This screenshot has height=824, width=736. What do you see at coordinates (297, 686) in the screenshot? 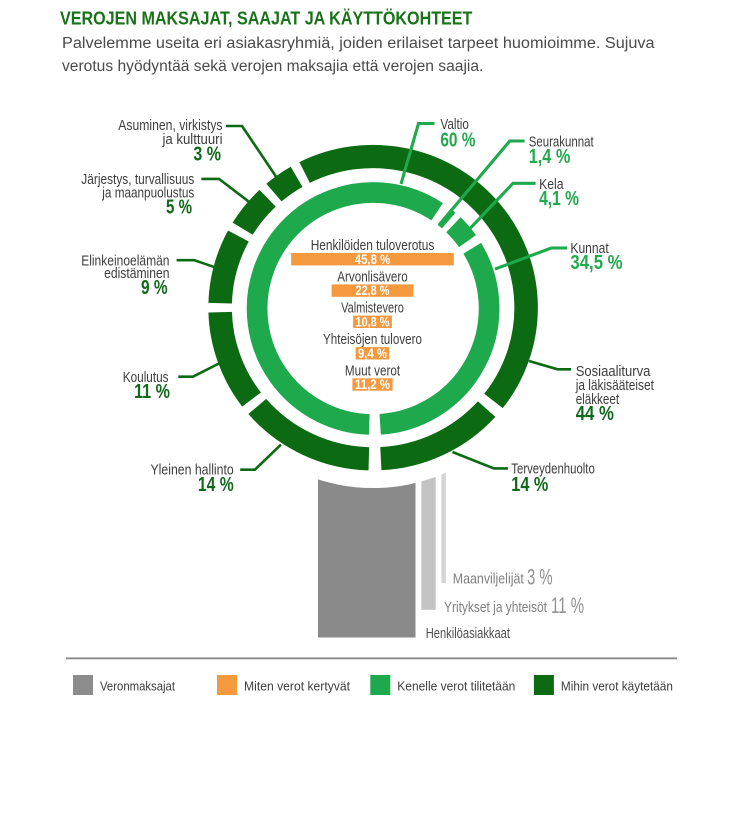
I see `svg-text: Miten verot kertyvät` at bounding box center [297, 686].